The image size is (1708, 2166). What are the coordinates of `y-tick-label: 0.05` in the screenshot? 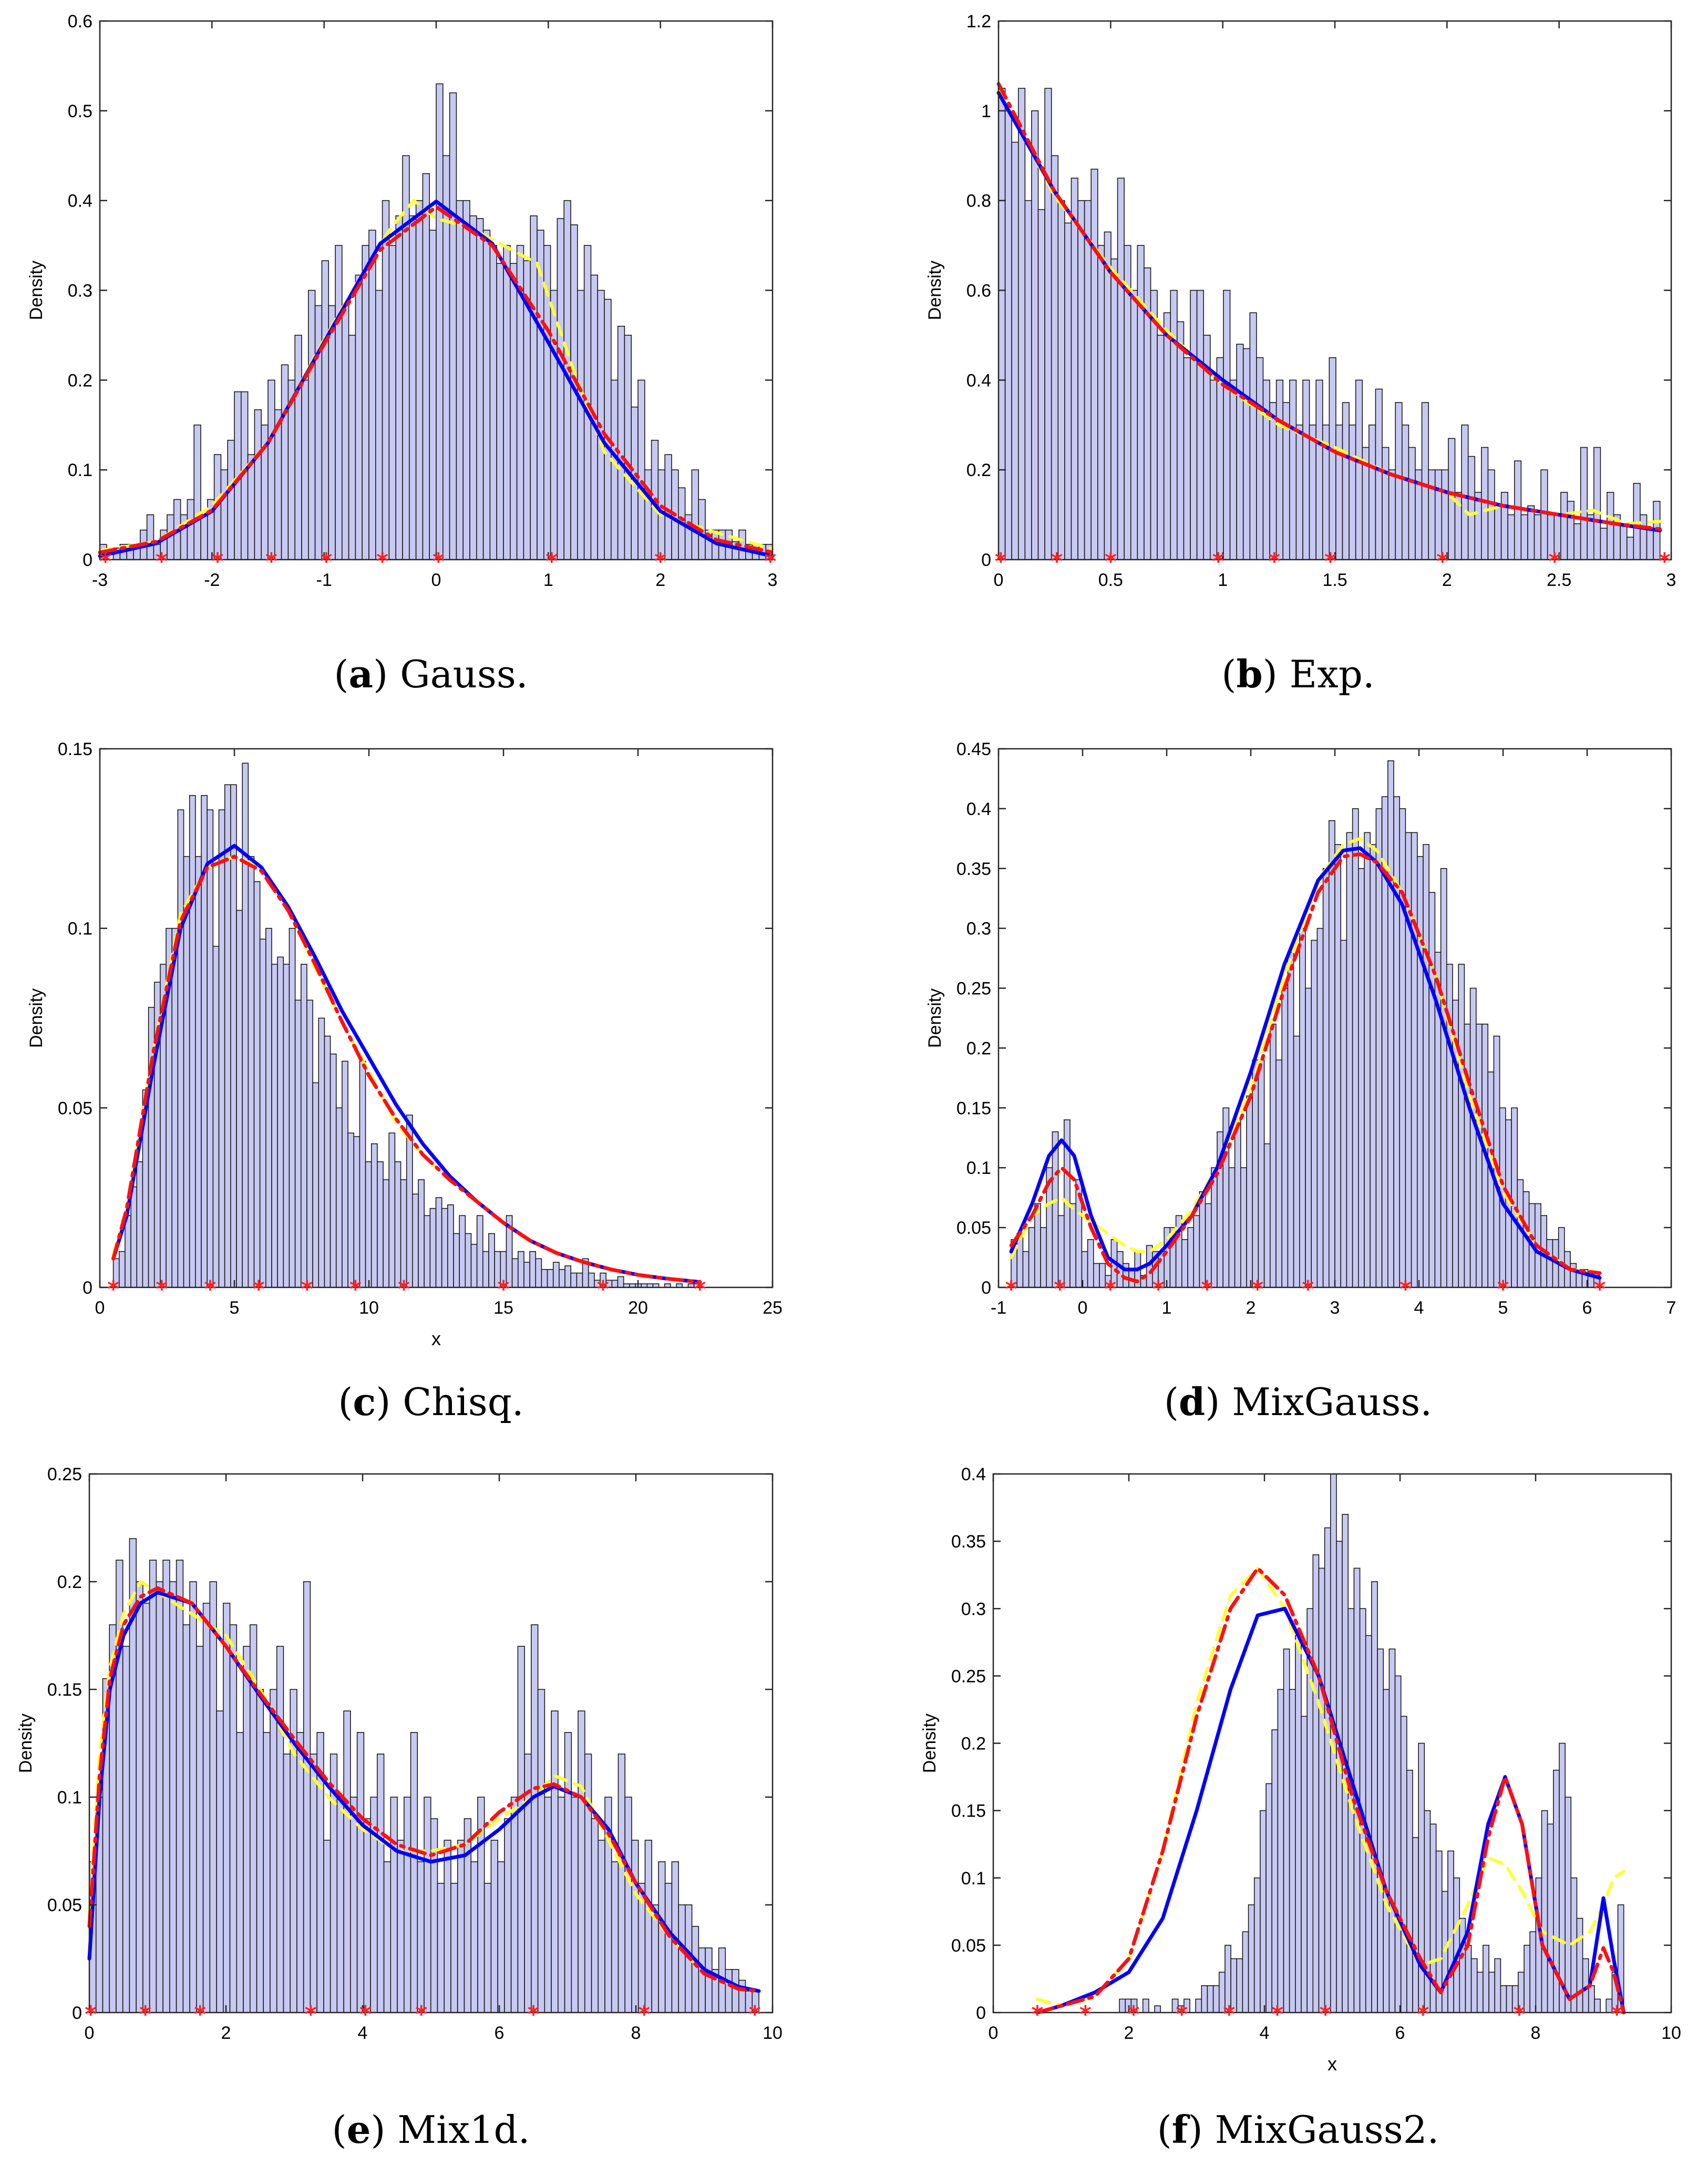 It's located at (968, 1946).